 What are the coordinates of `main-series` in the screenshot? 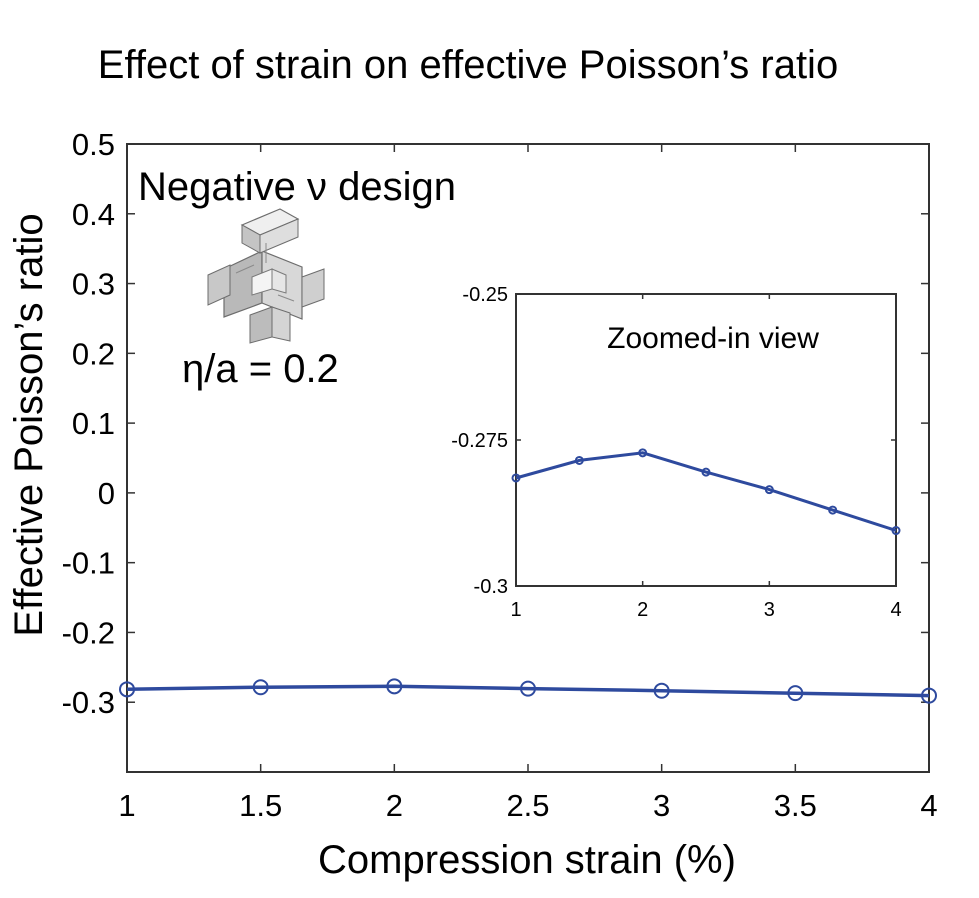 It's located at (528, 691).